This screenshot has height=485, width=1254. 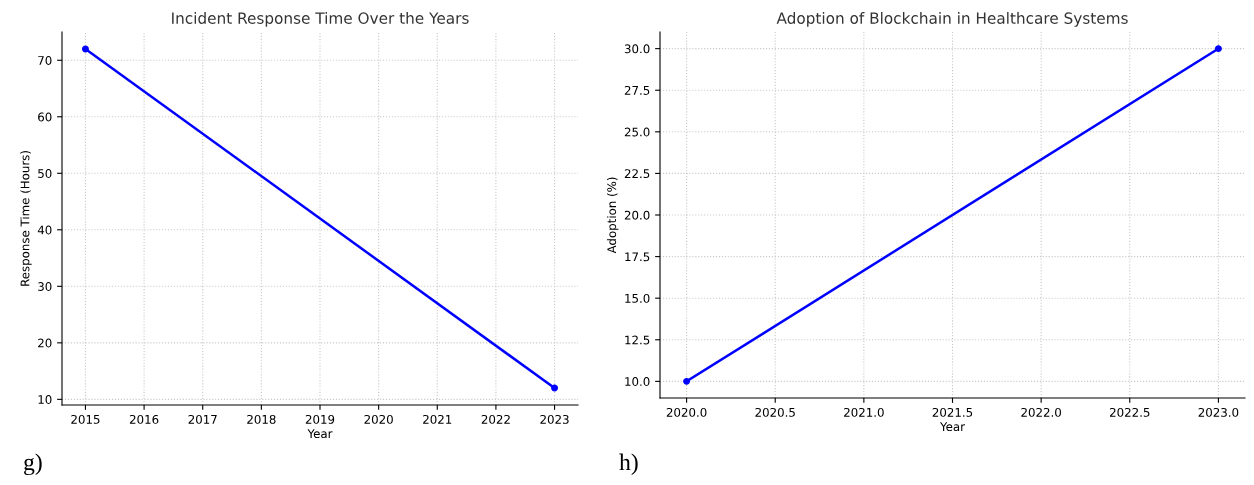 I want to click on y-tick-label: 50, so click(x=45, y=173).